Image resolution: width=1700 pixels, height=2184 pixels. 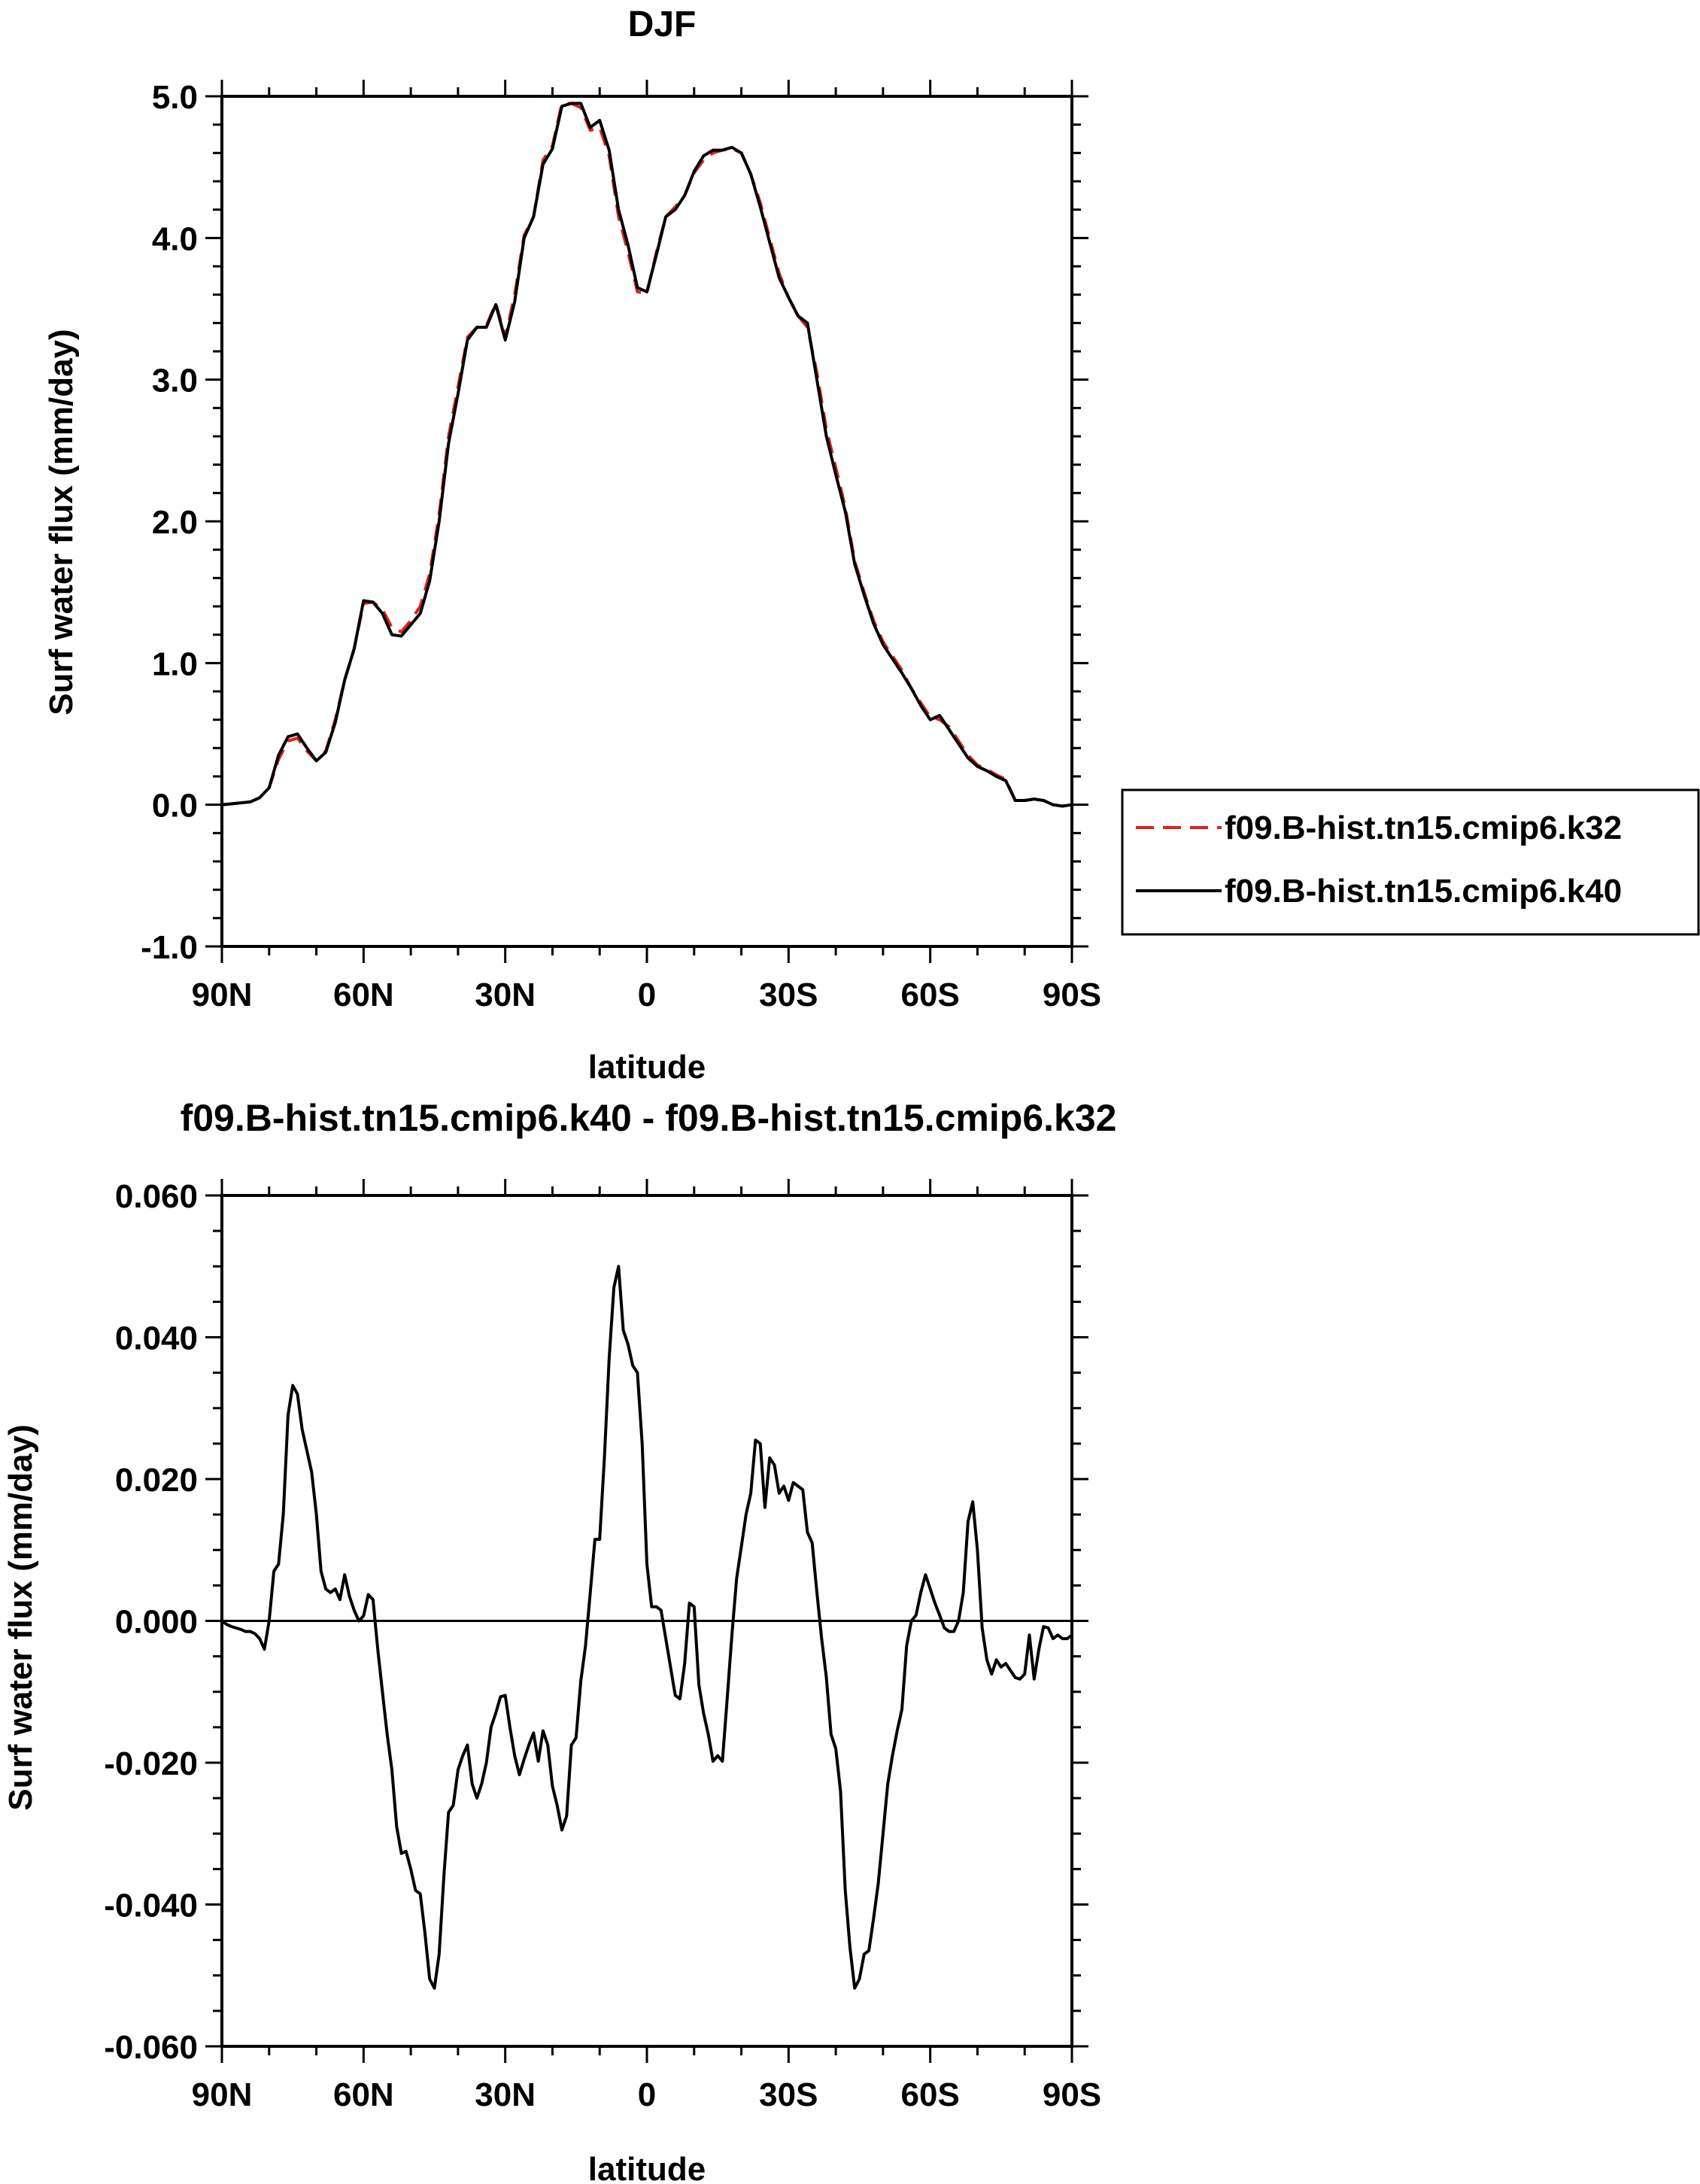 I want to click on y-tick-label: 5.0, so click(x=175, y=97).